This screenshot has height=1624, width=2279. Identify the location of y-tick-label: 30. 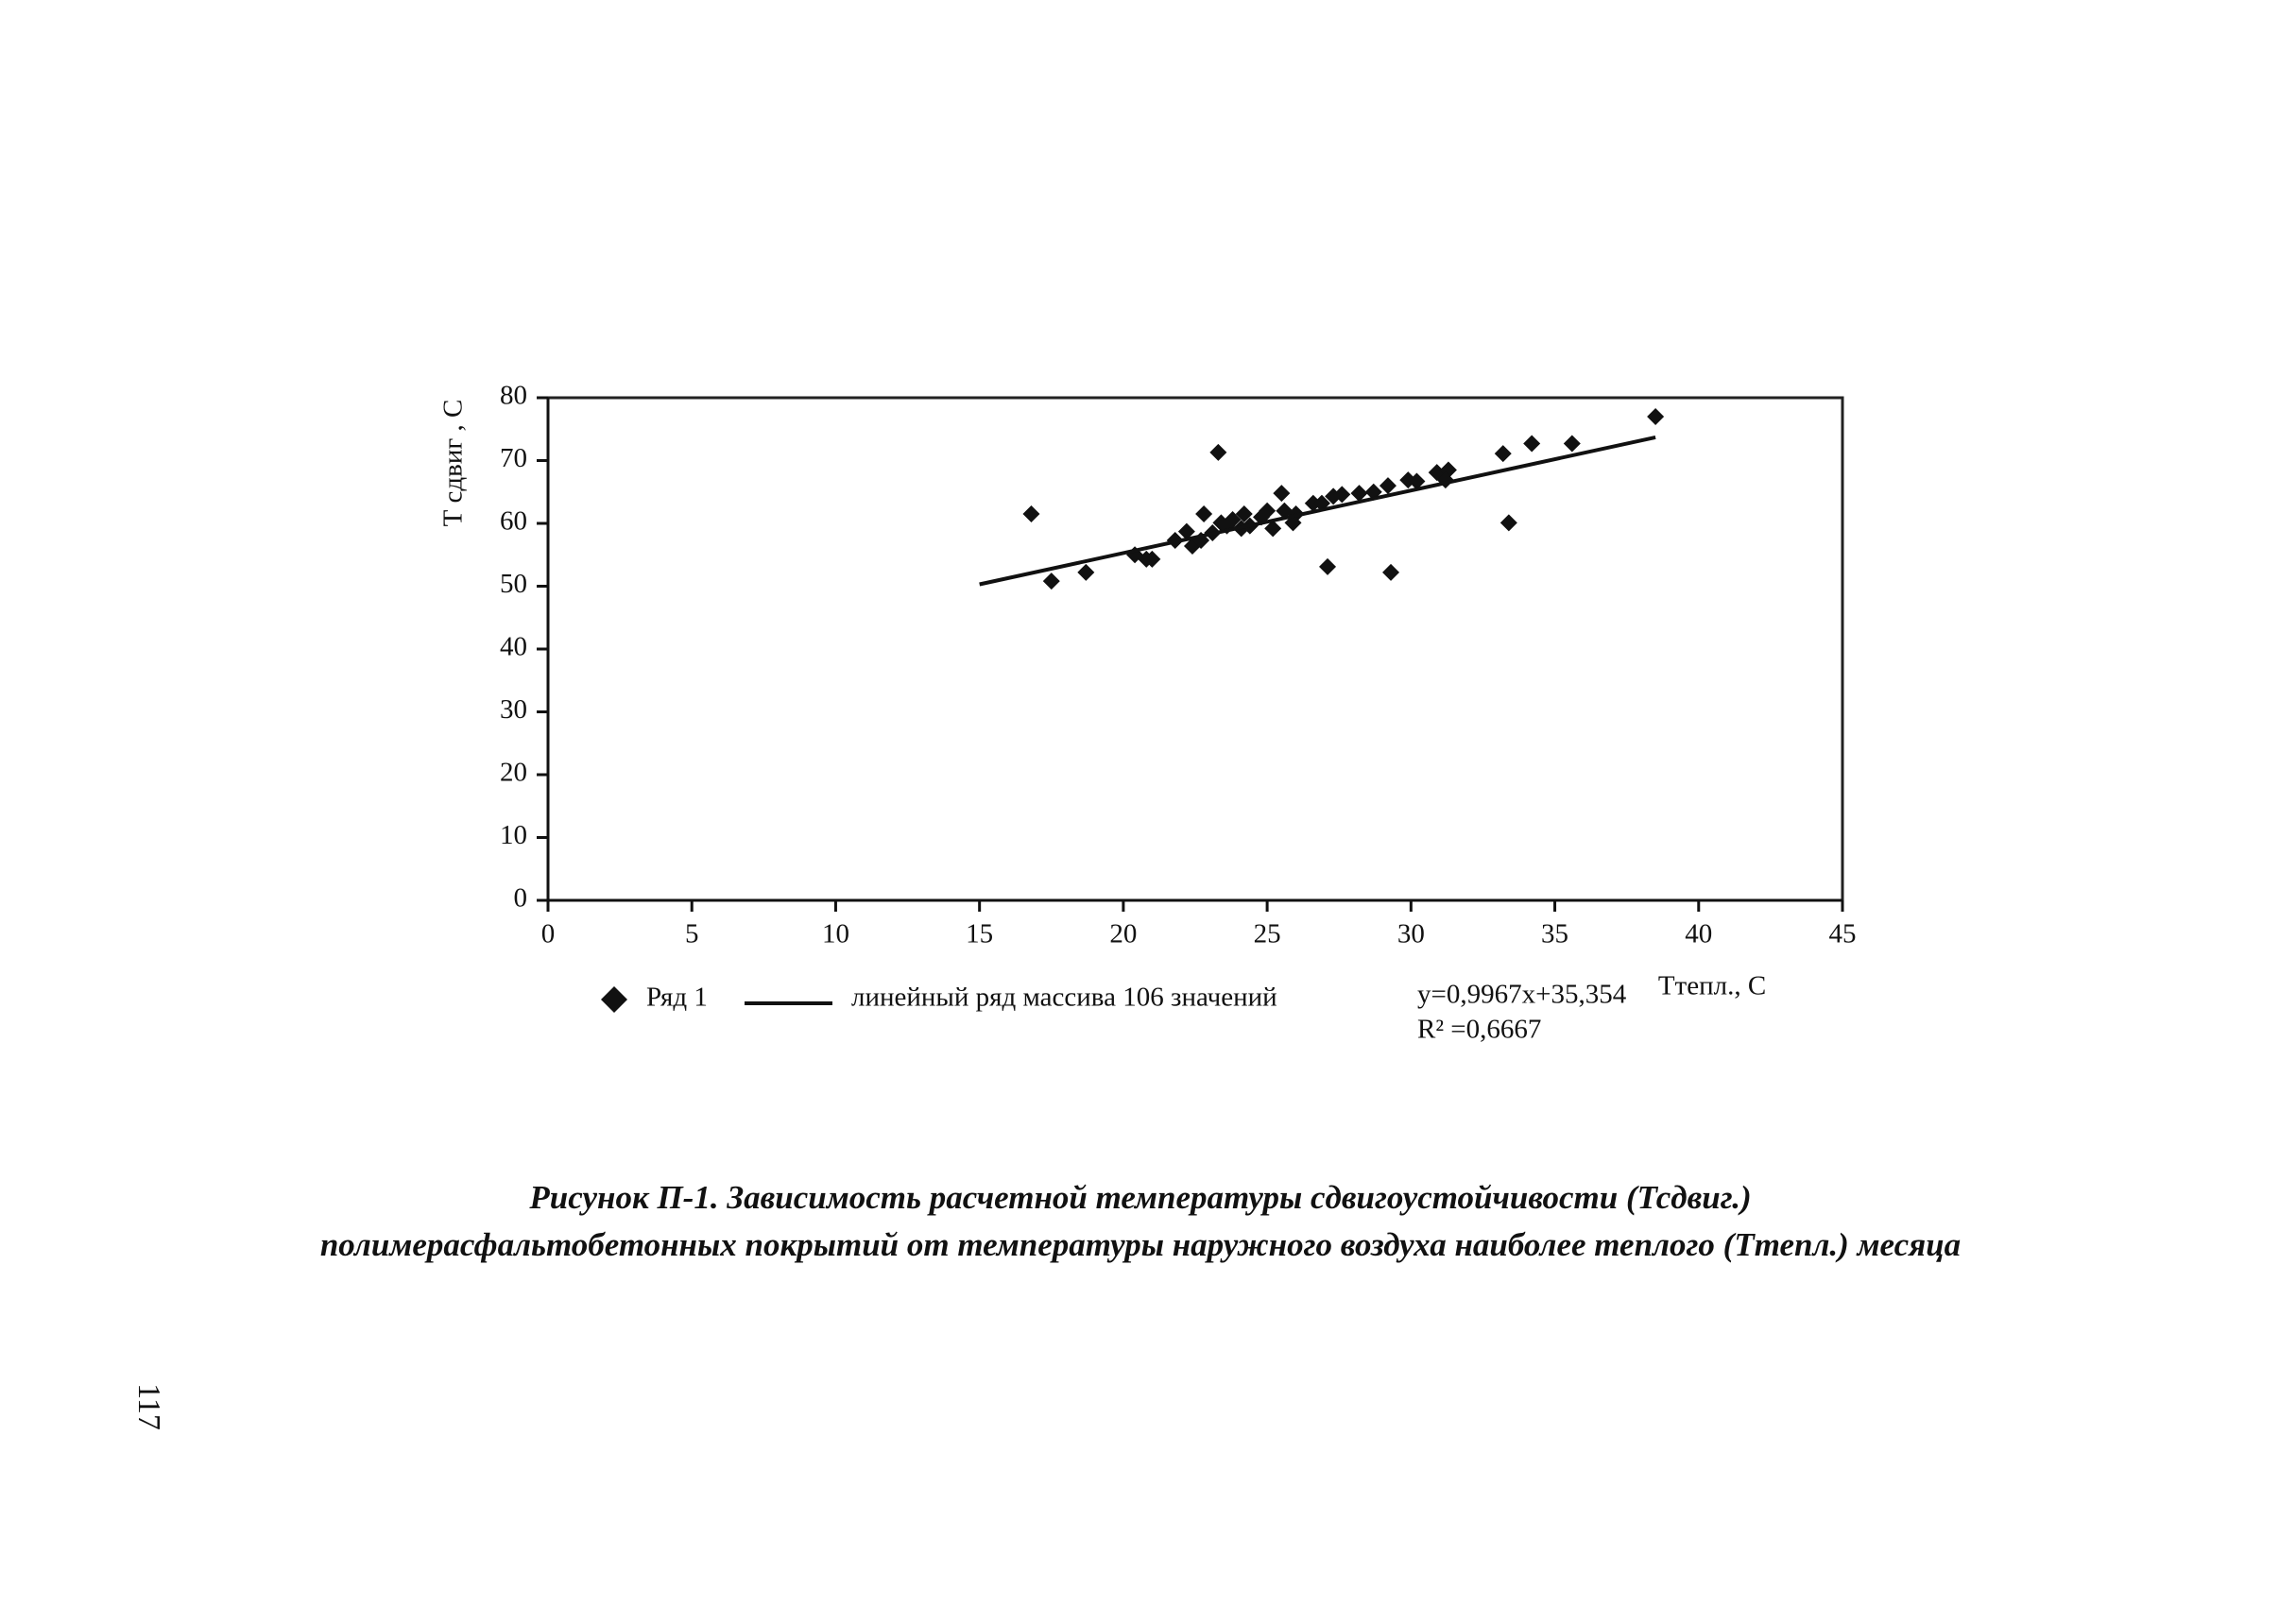
(513, 709).